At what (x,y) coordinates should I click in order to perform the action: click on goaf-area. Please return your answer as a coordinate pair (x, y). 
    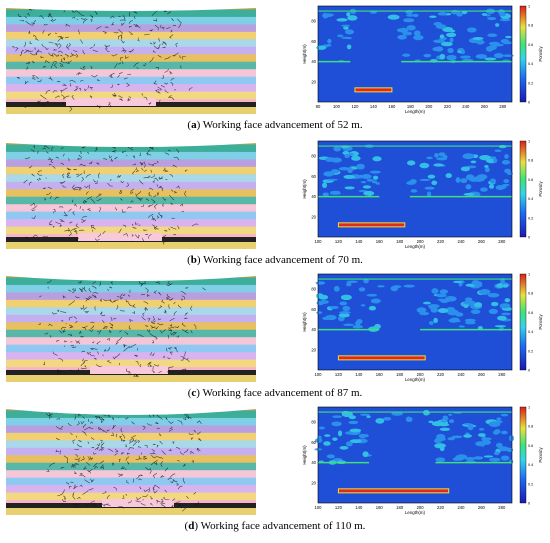
    Looking at the image, I should click on (129, 370).